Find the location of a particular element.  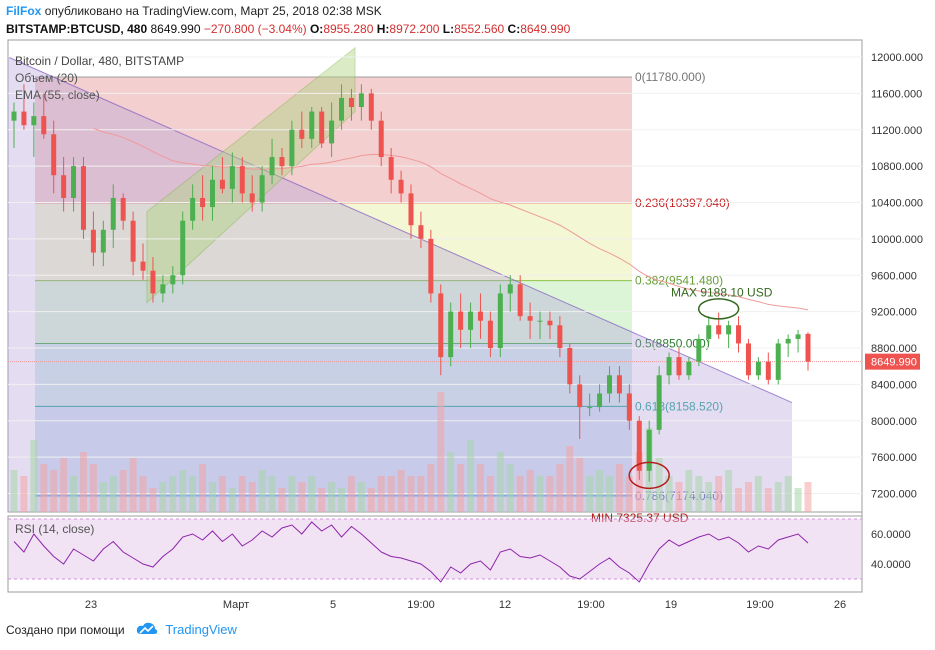

price-tick-label: 11600.000 is located at coordinates (896, 94).